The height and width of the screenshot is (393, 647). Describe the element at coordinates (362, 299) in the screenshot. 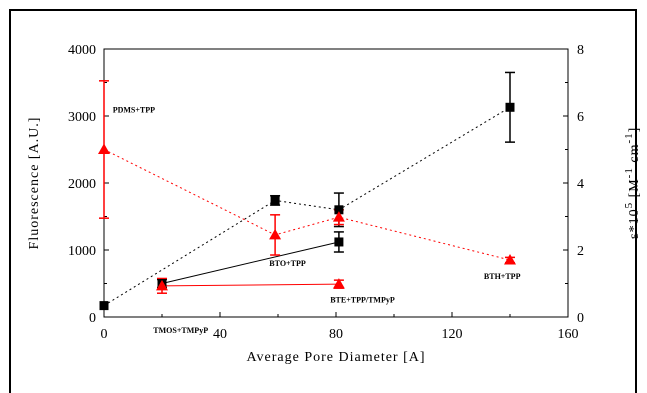

I see `annotation-label: BTE+TPP/TMPyP` at that location.